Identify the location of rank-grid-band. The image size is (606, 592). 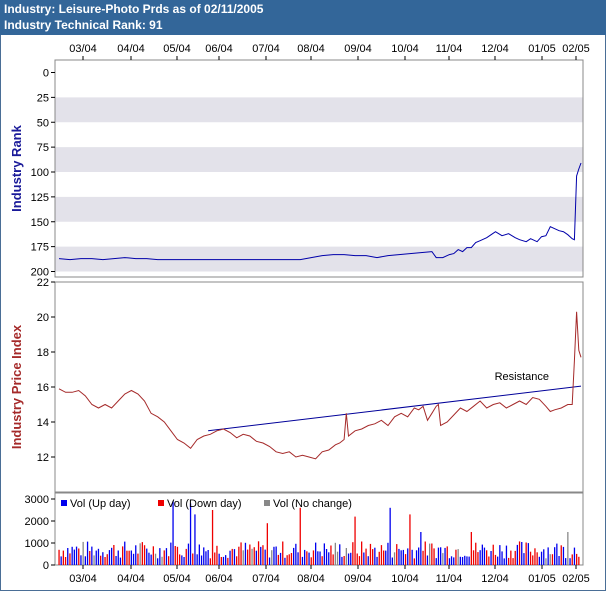
(319, 159).